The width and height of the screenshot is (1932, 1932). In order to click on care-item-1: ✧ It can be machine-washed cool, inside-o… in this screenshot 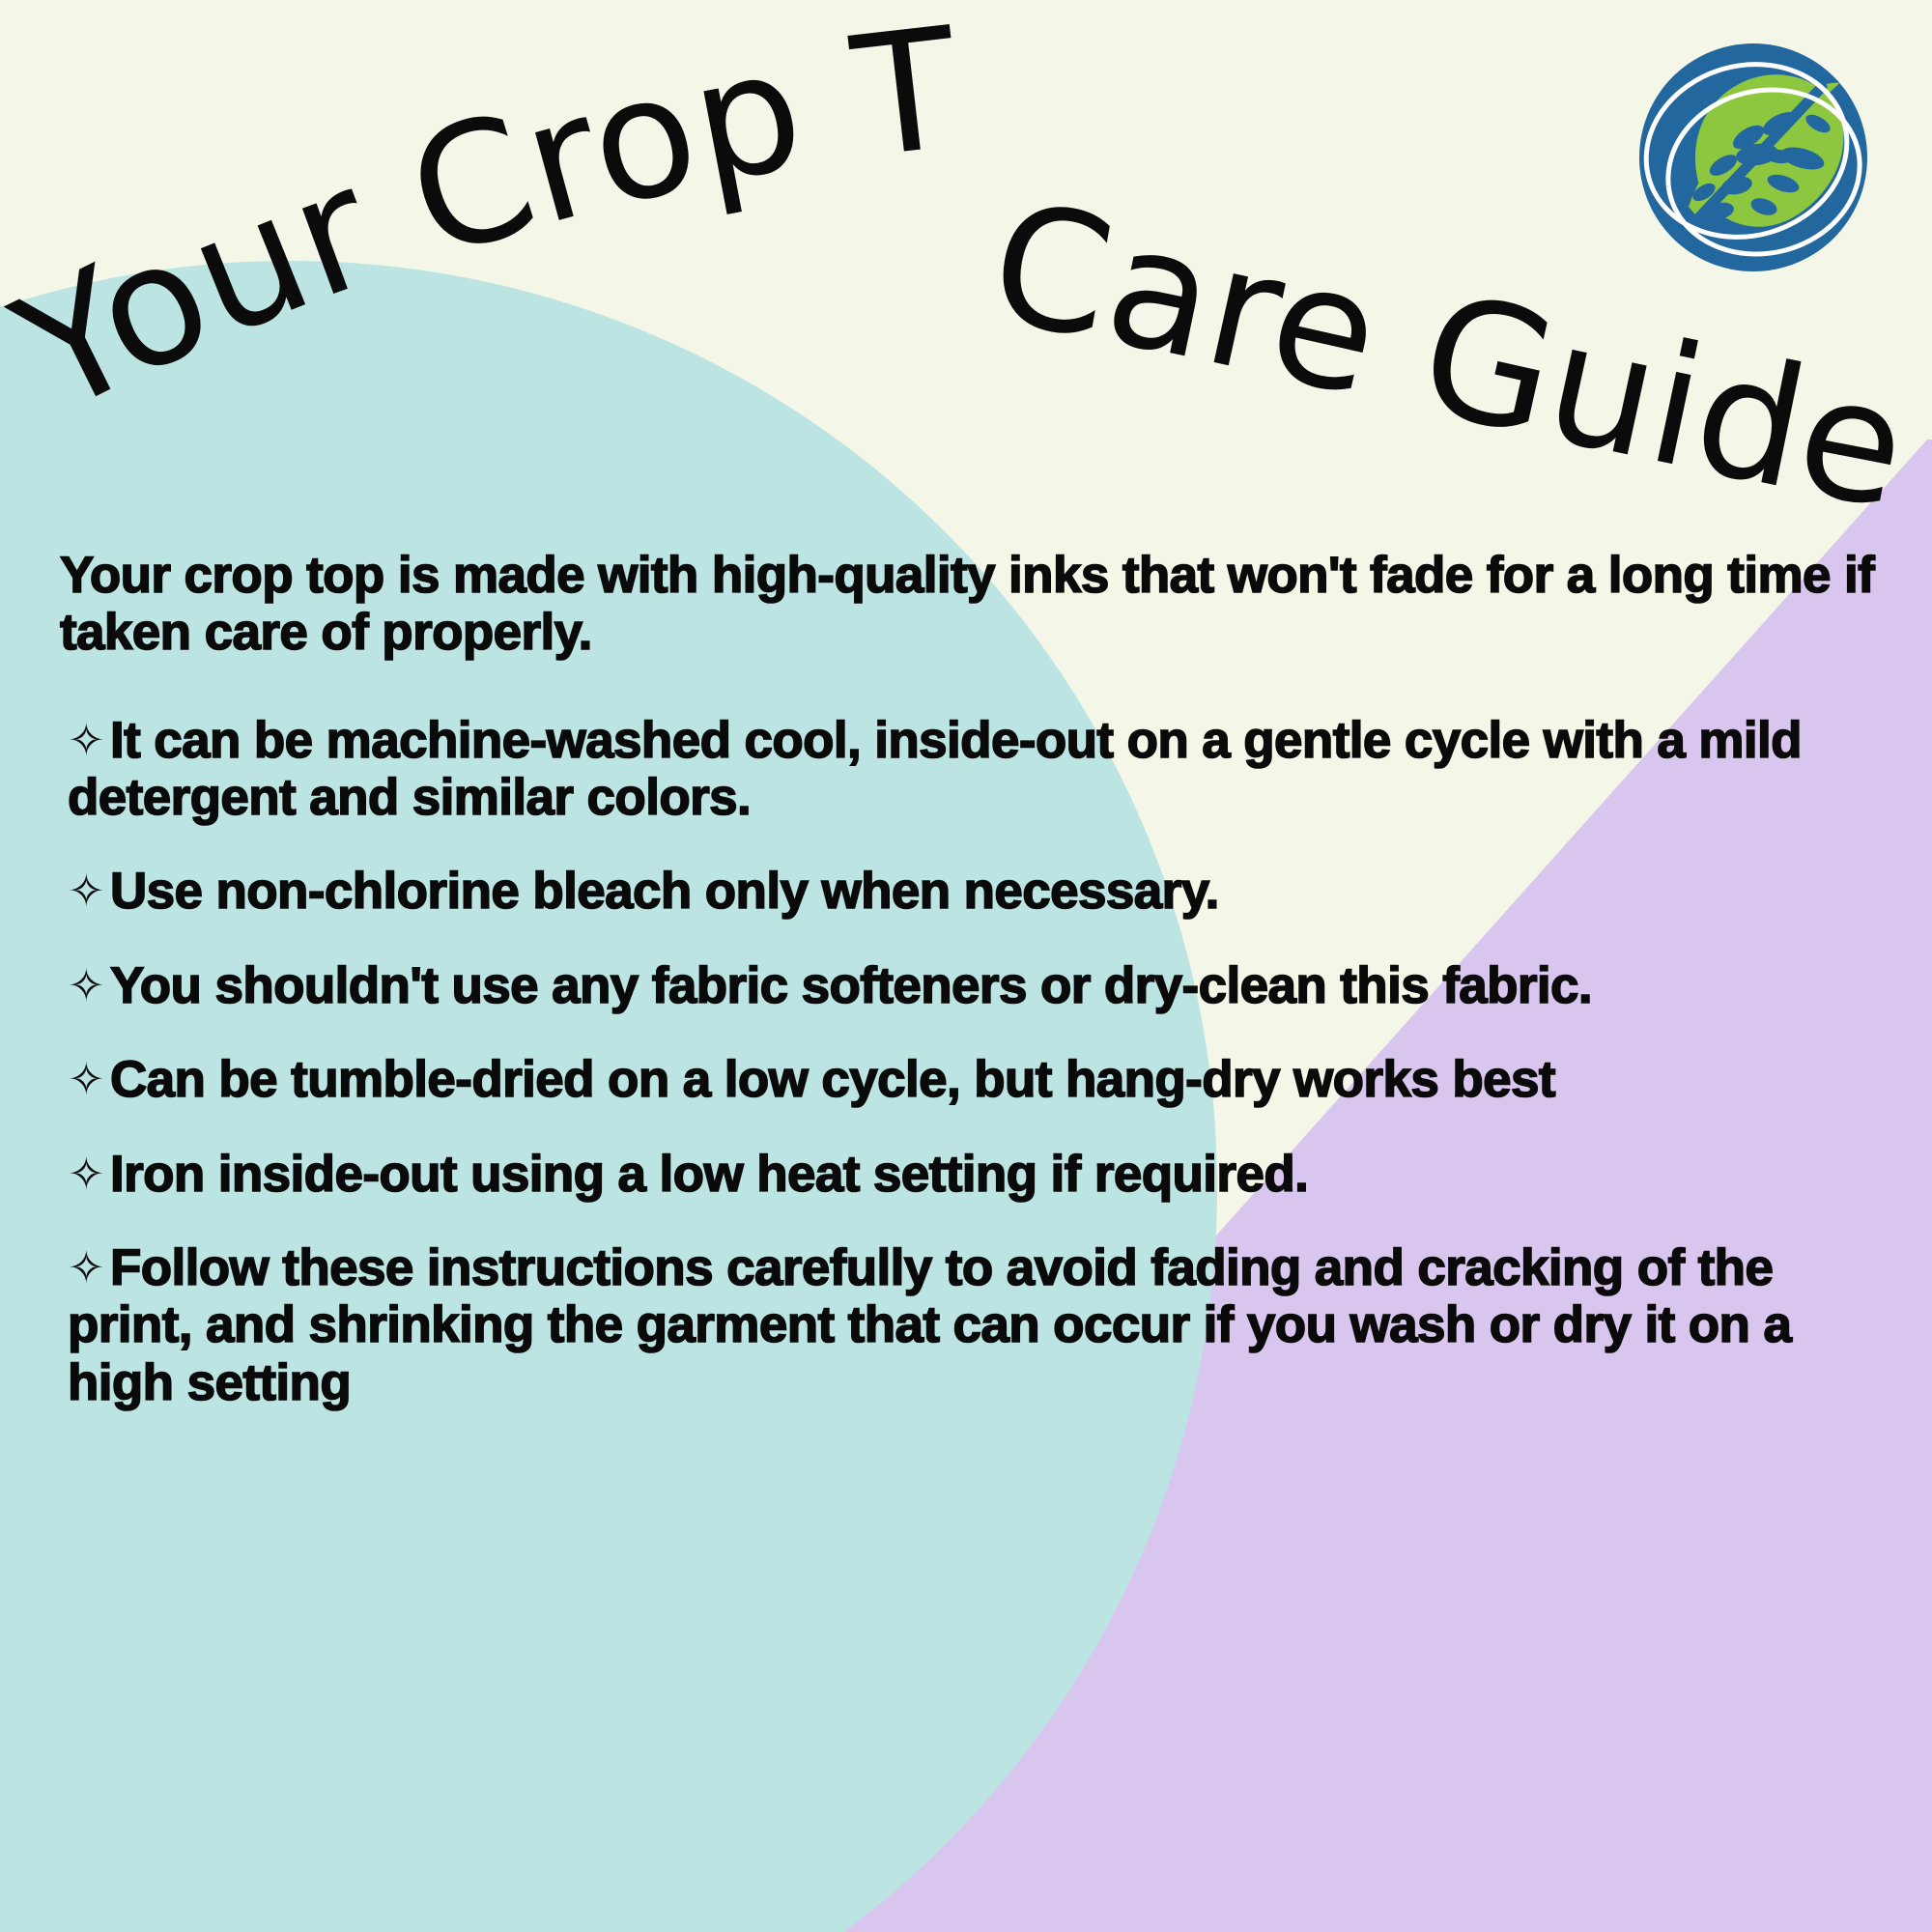, I will do `click(973, 769)`.